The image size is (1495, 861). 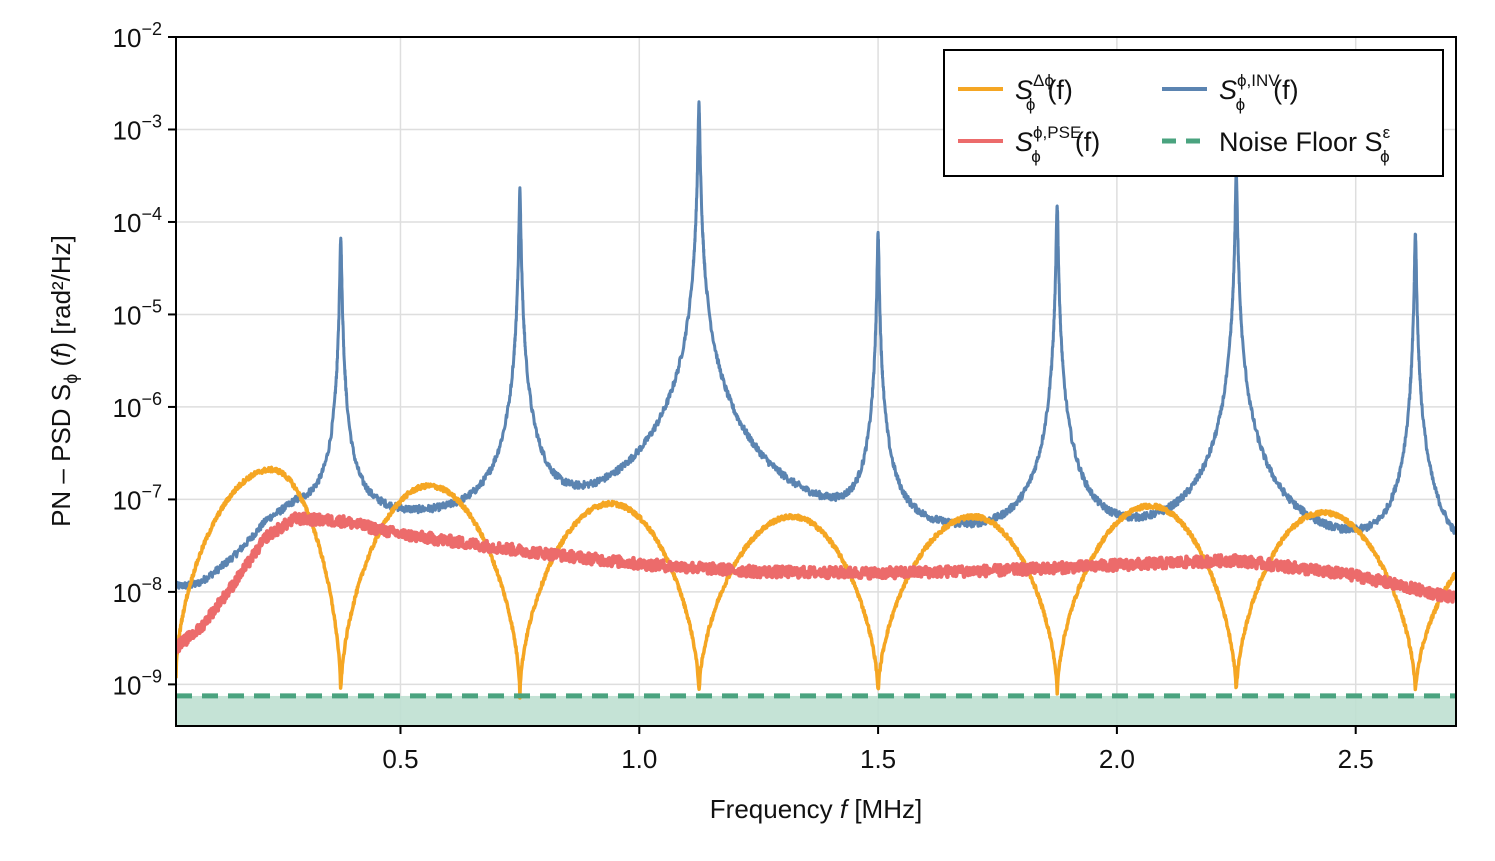 I want to click on legend-box, so click(x=1193, y=113).